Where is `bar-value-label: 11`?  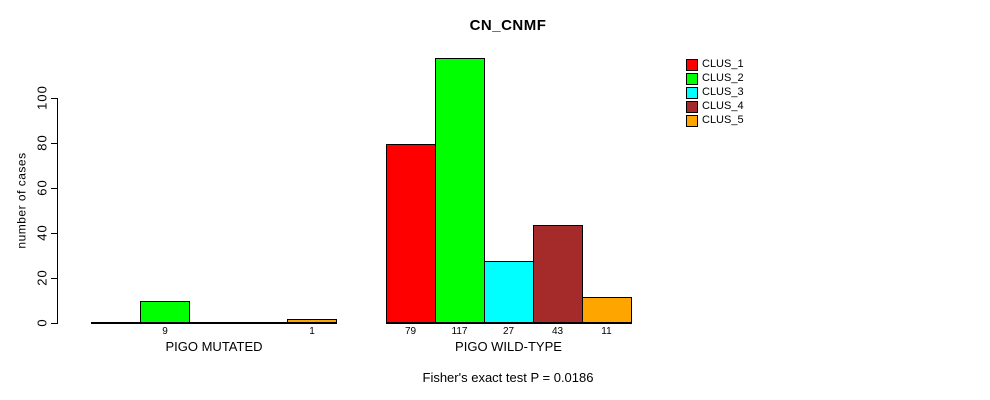
bar-value-label: 11 is located at coordinates (606, 331).